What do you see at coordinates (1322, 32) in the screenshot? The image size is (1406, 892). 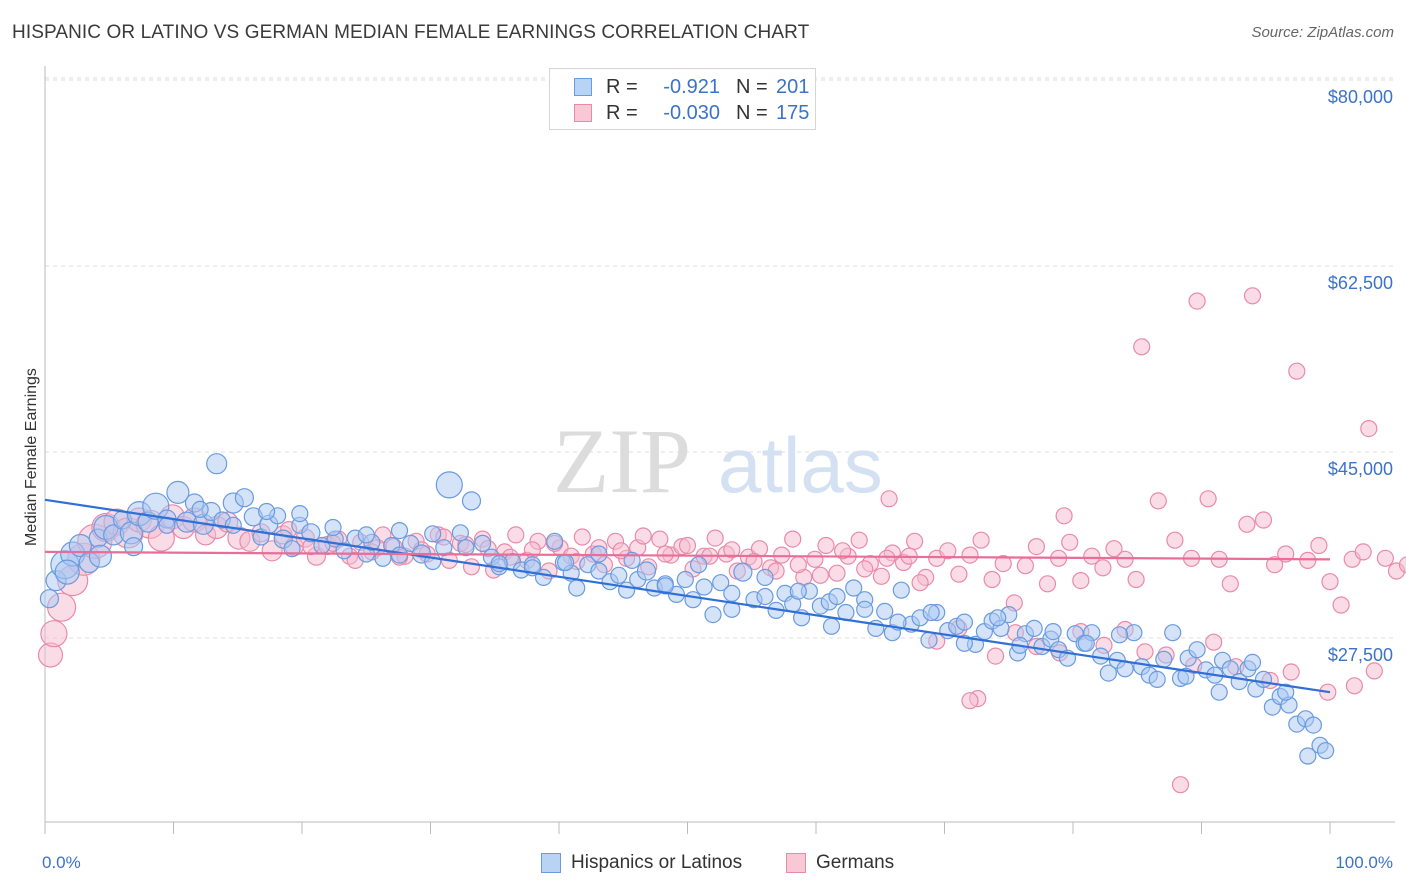 I see `chart-source: Source: ZipAtlas.com` at bounding box center [1322, 32].